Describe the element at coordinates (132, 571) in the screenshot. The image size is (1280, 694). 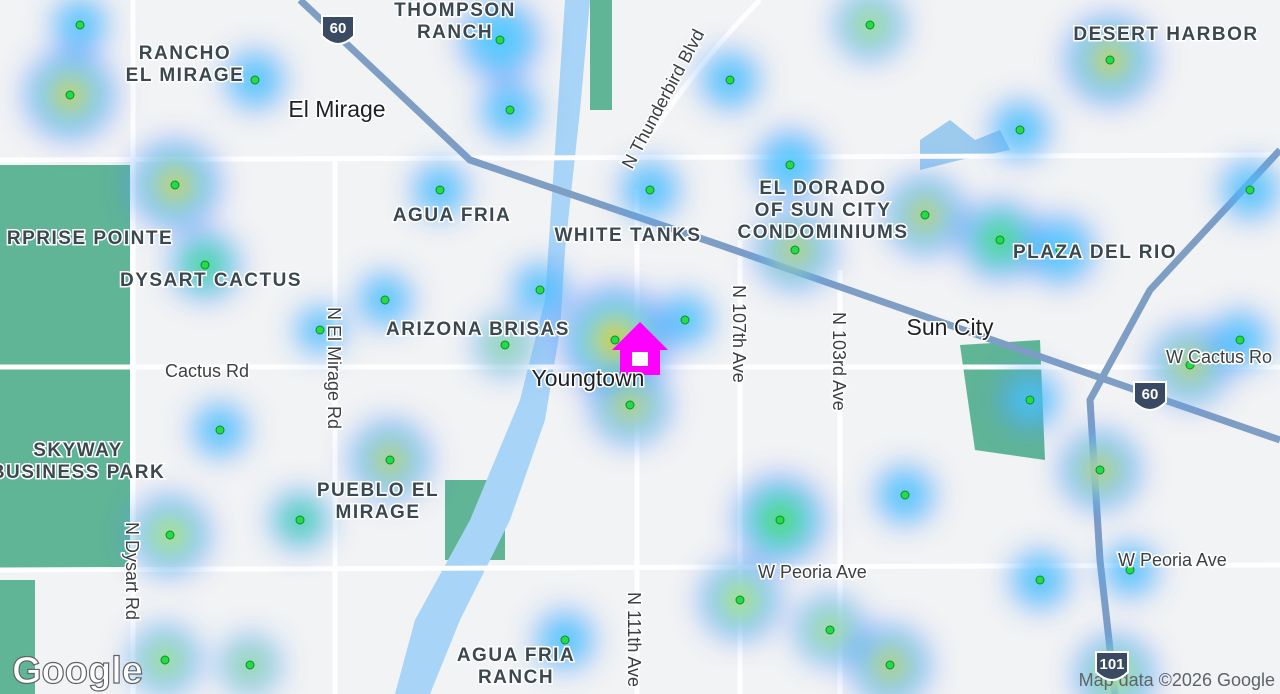
I see `road-label: N Dysart Rd` at that location.